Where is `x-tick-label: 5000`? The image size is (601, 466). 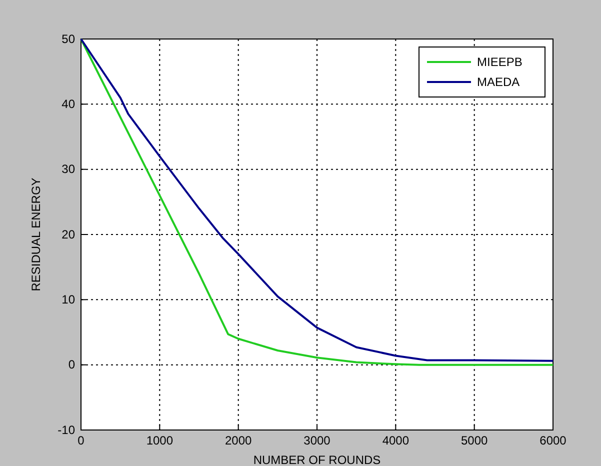 x-tick-label: 5000 is located at coordinates (474, 441).